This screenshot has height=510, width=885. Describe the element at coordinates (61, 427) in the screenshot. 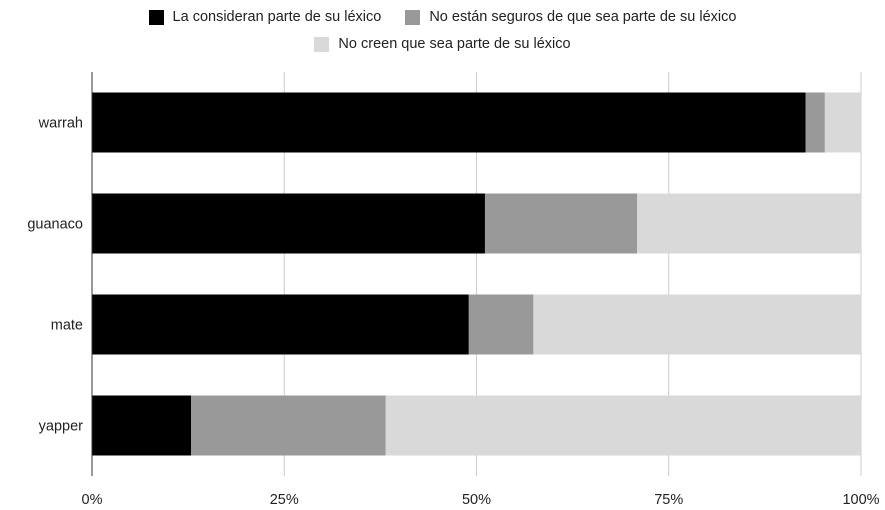

I see `category-label: yapper` at that location.